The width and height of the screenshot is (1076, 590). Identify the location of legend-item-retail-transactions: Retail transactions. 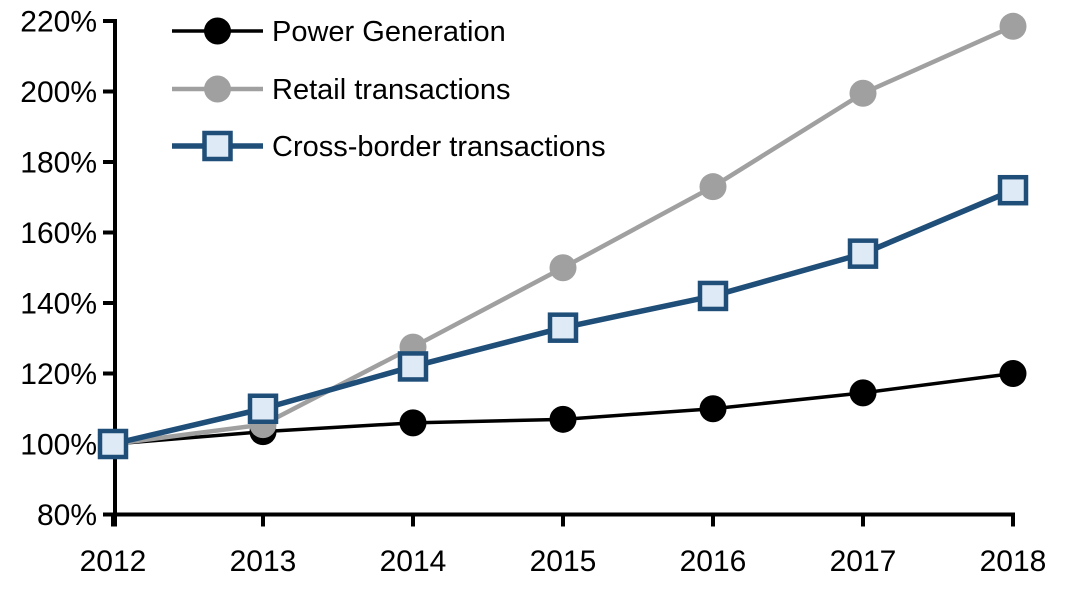
(341, 90).